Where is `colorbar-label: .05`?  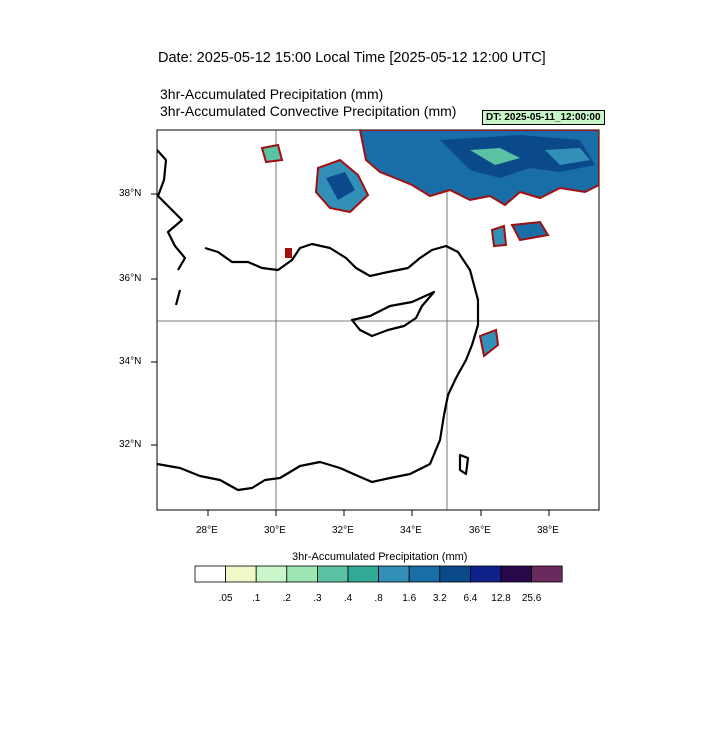 colorbar-label: .05 is located at coordinates (225, 598).